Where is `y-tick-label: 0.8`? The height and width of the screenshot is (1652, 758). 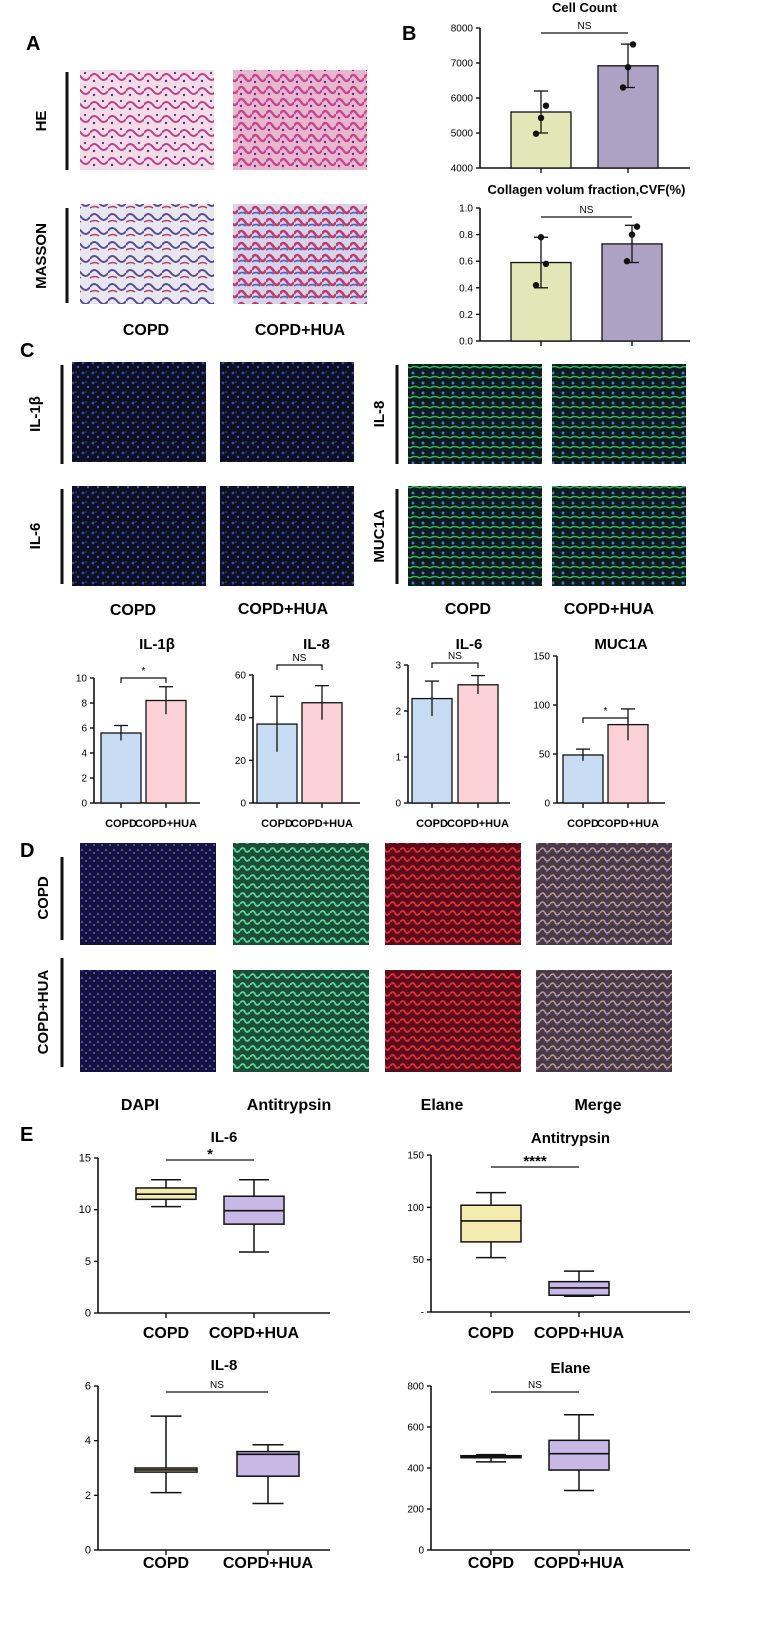 y-tick-label: 0.8 is located at coordinates (466, 235).